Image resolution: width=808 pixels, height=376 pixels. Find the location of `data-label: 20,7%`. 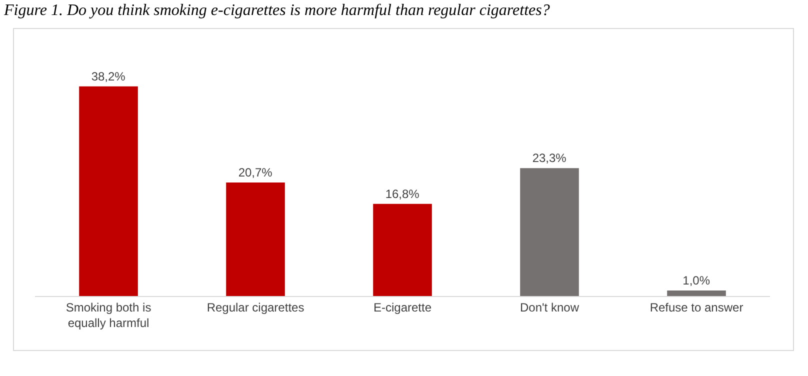

data-label: 20,7% is located at coordinates (255, 172).